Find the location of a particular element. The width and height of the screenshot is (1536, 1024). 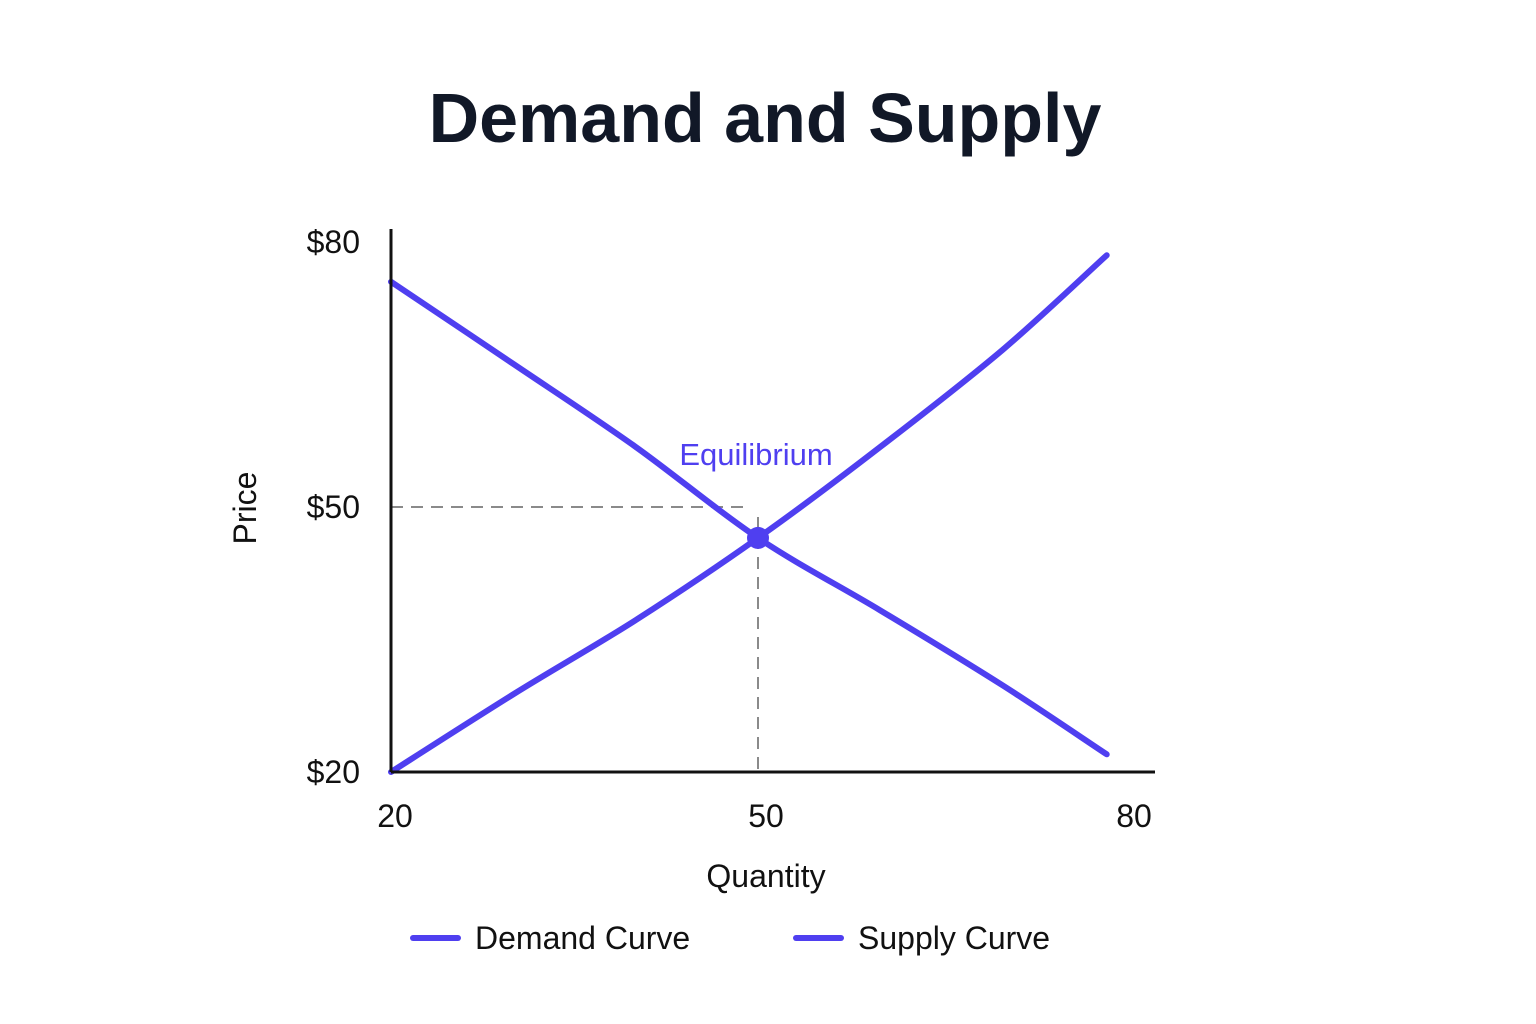

legend: Demand Curve Supply Curve is located at coordinates (730, 938).